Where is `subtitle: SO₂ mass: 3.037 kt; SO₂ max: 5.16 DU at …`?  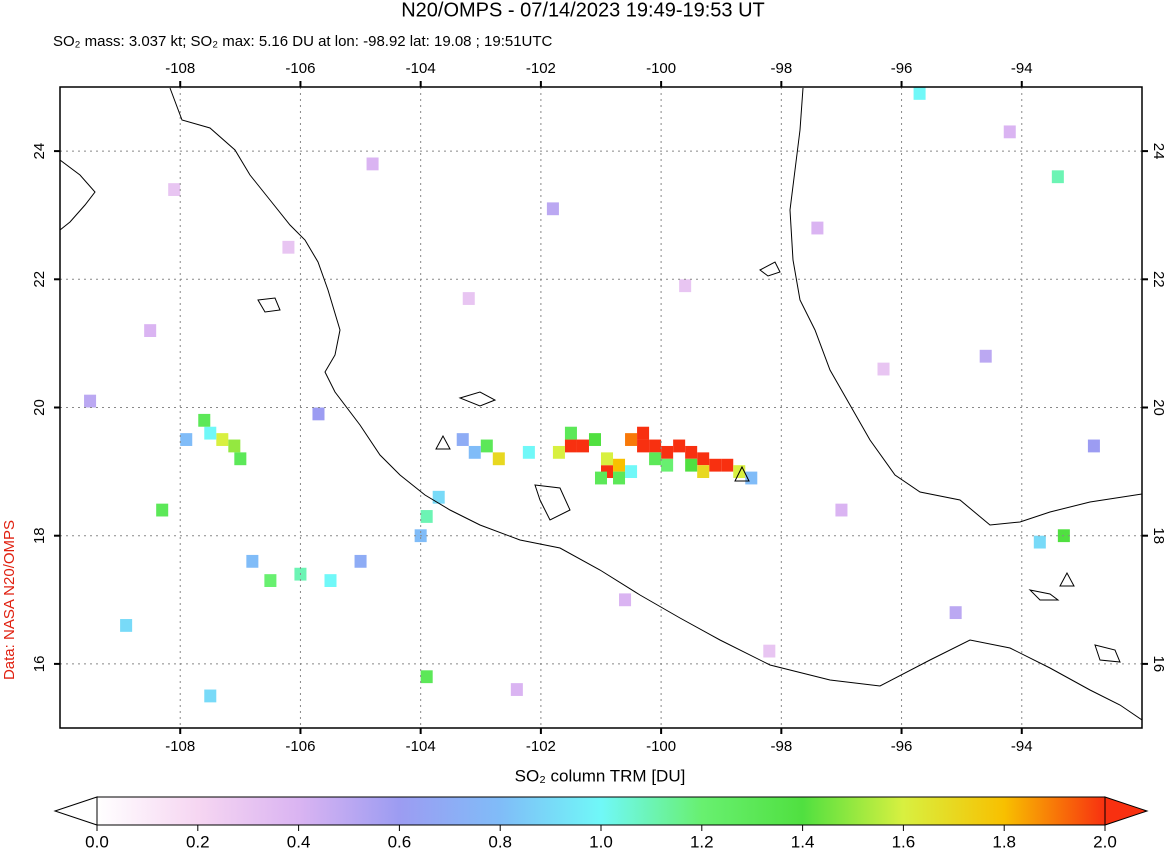
subtitle: SO₂ mass: 3.037 kt; SO₂ max: 5.16 DU at … is located at coordinates (303, 41).